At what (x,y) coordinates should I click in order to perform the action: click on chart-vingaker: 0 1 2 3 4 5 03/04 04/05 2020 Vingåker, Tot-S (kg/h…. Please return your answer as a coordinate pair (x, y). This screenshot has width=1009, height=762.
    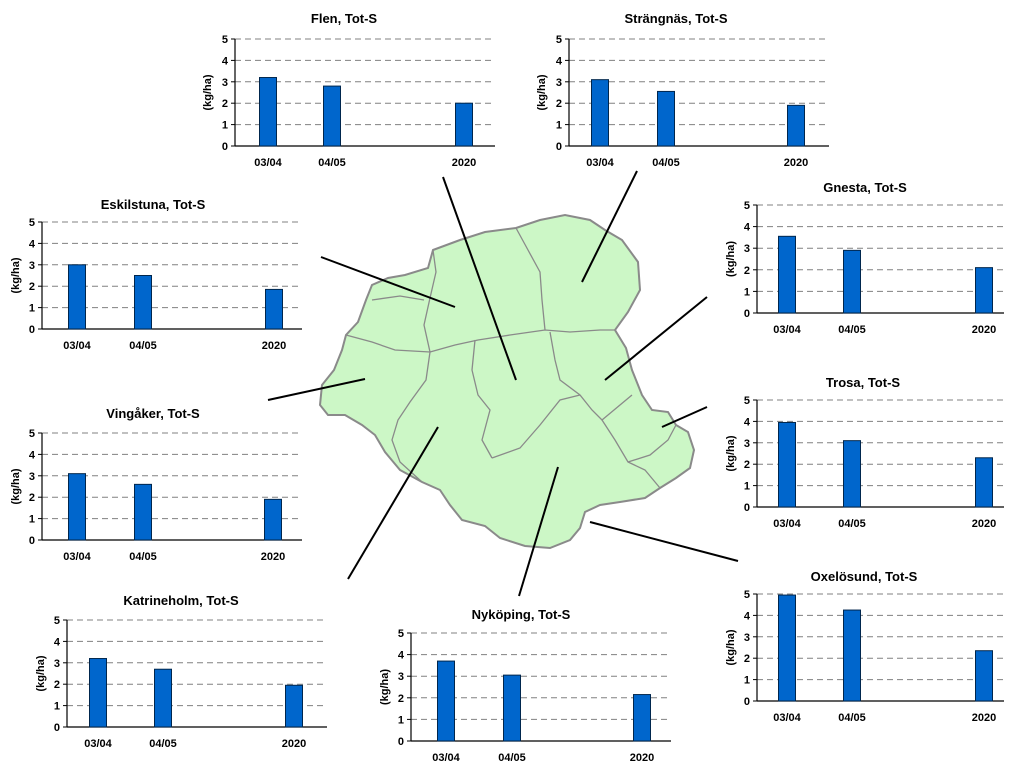
    Looking at the image, I should click on (156, 484).